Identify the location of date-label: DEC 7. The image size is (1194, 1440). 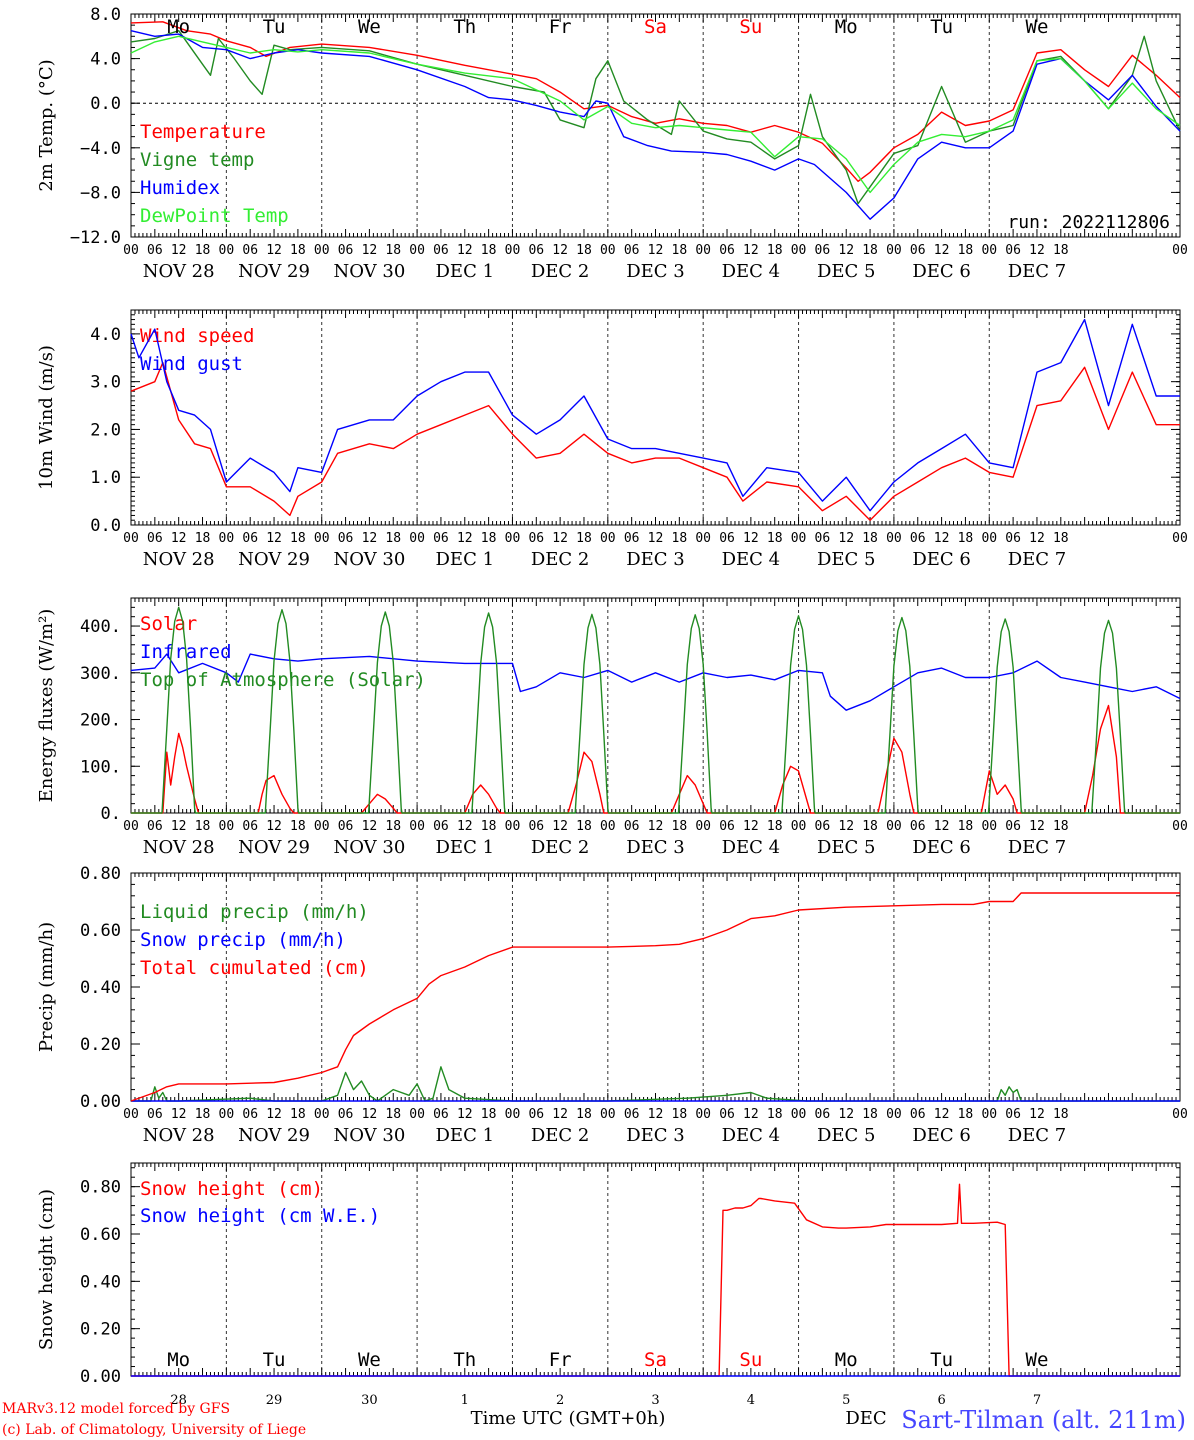
(1037, 271).